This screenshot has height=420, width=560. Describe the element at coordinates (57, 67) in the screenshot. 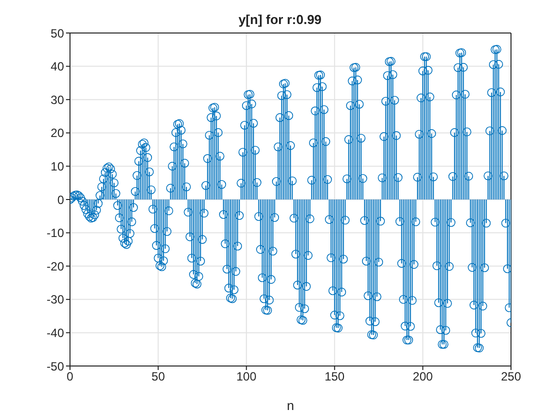

I see `y-tick-label: 40` at that location.